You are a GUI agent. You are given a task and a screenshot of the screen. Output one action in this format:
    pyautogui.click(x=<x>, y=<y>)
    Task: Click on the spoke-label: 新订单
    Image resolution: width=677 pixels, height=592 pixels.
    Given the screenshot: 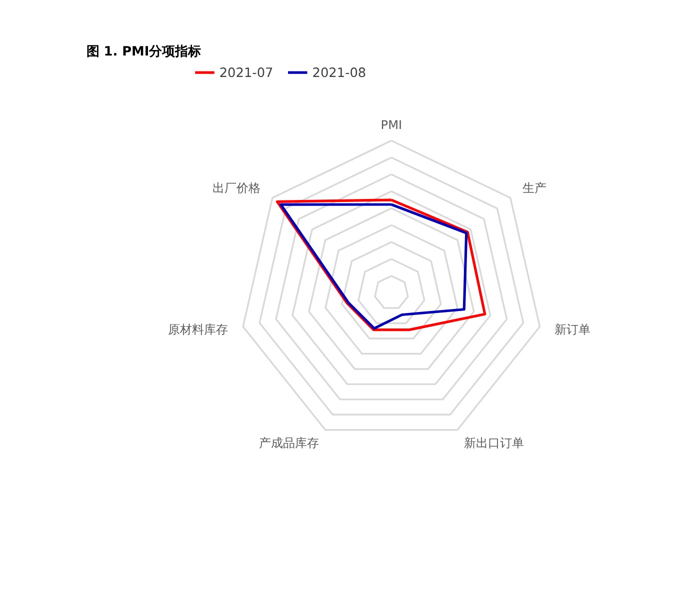 What is the action you would take?
    pyautogui.click(x=572, y=329)
    